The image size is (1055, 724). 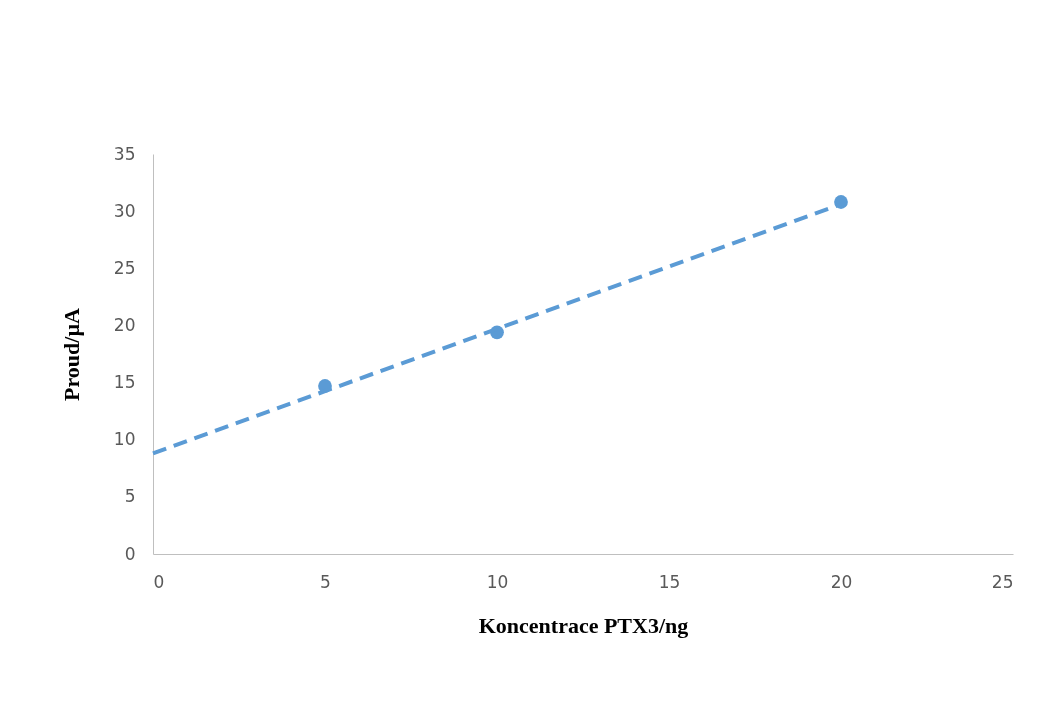 I want to click on y-tick-label: 5, so click(x=130, y=496).